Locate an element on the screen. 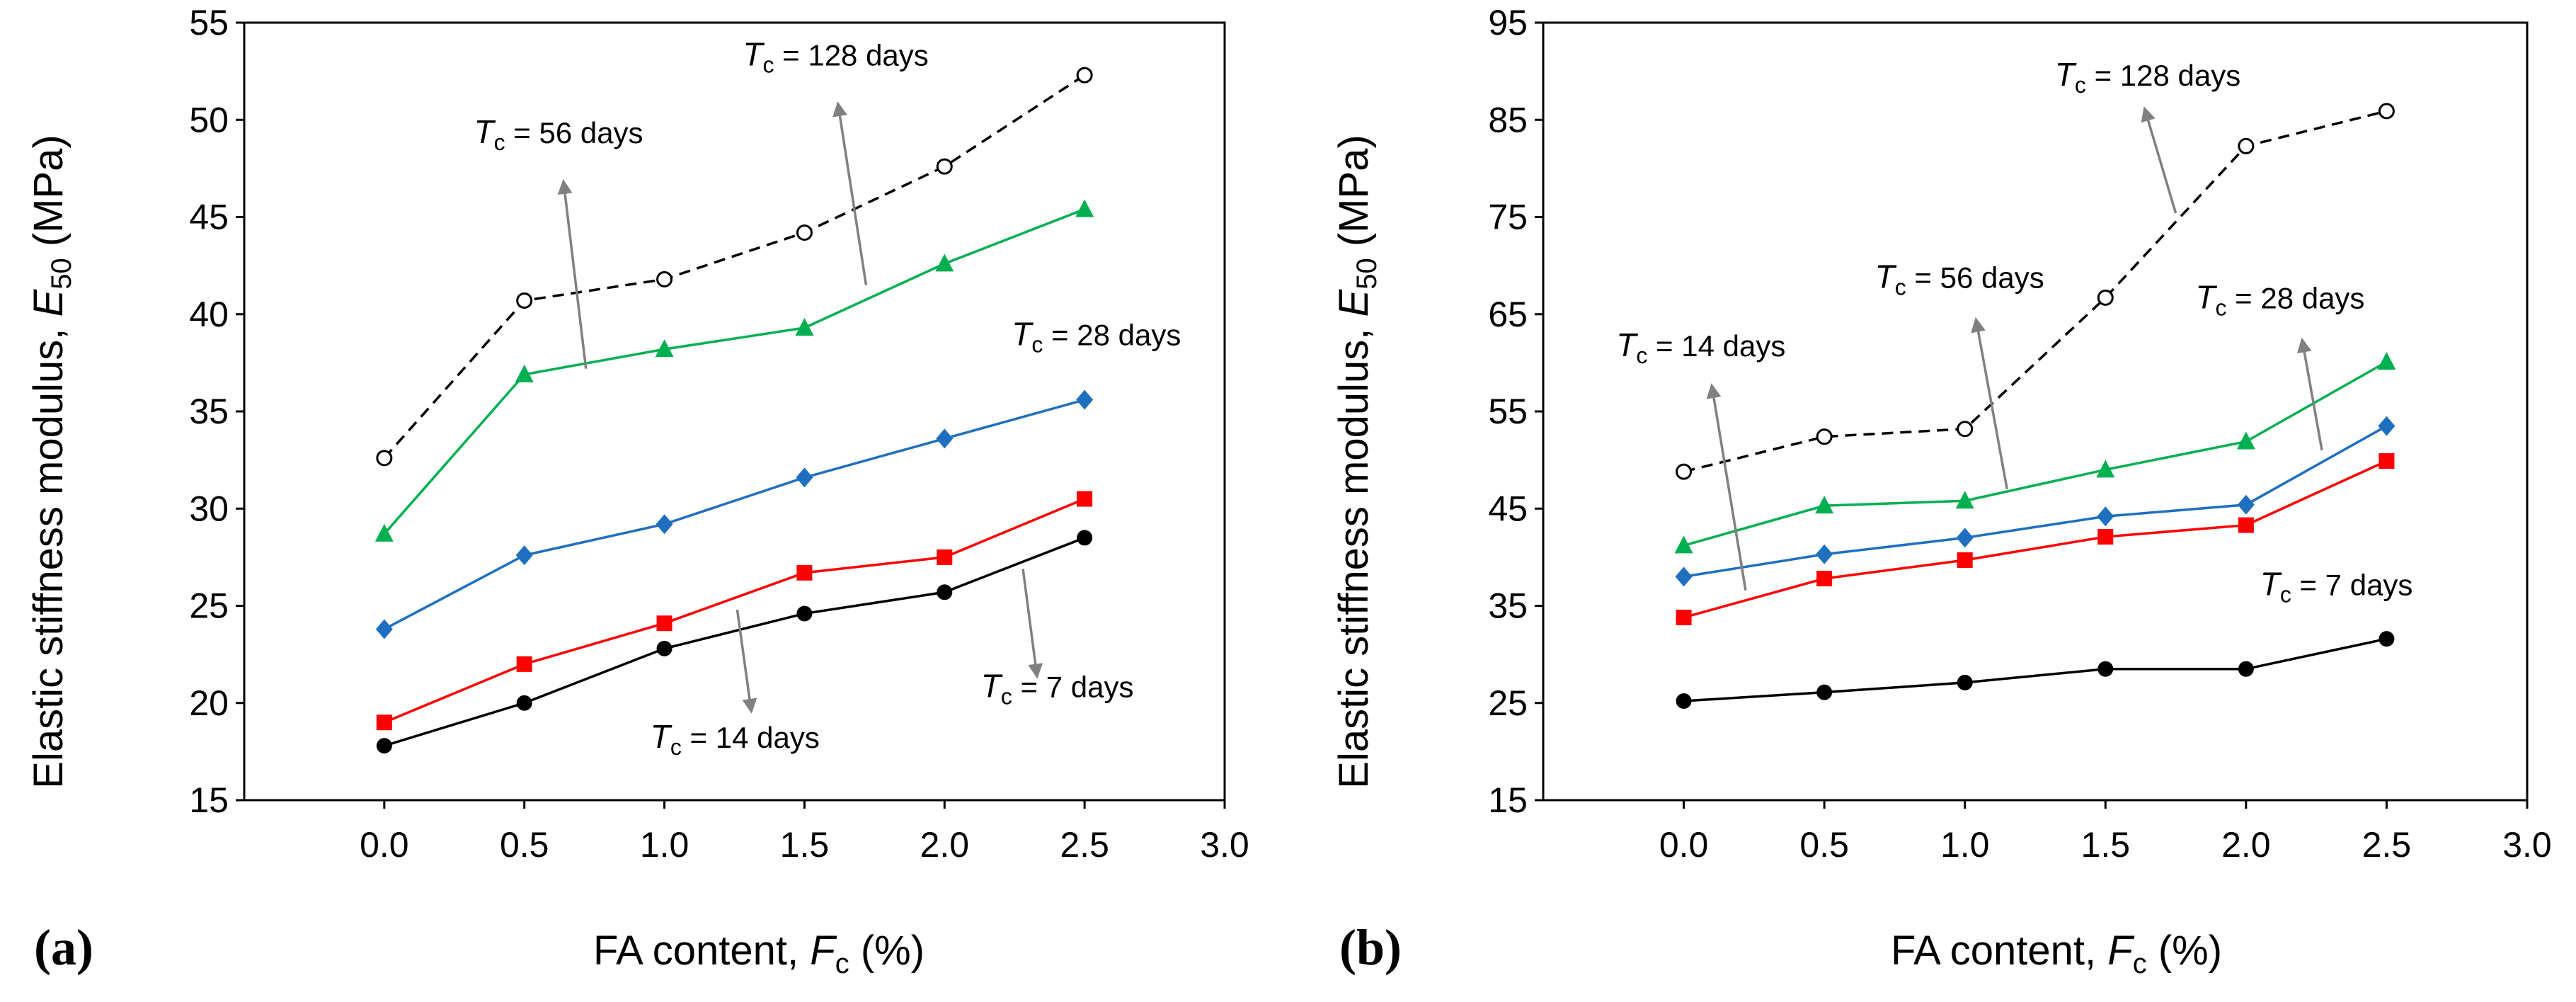 Image resolution: width=2576 pixels, height=1002 pixels. series-annotation: Tc = 56 days is located at coordinates (558, 134).